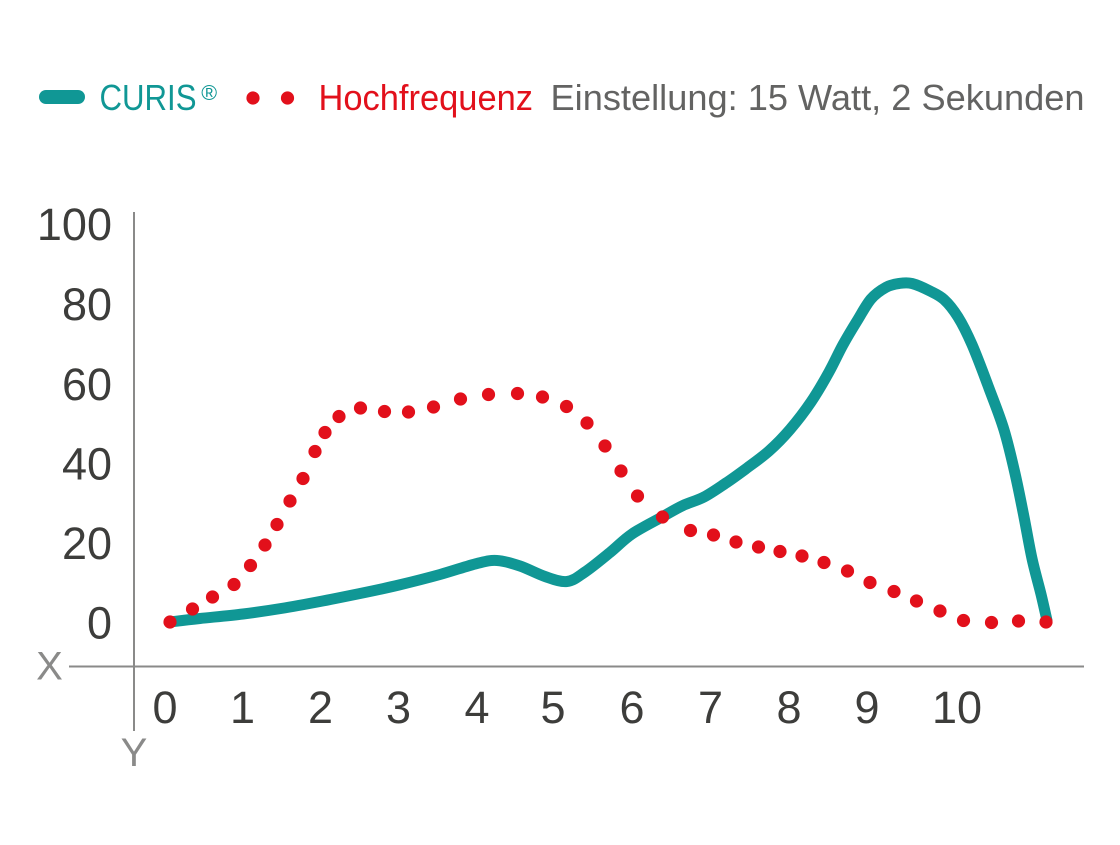 Image resolution: width=1120 pixels, height=845 pixels. Describe the element at coordinates (148, 97) in the screenshot. I see `svg-text: CURIS` at that location.